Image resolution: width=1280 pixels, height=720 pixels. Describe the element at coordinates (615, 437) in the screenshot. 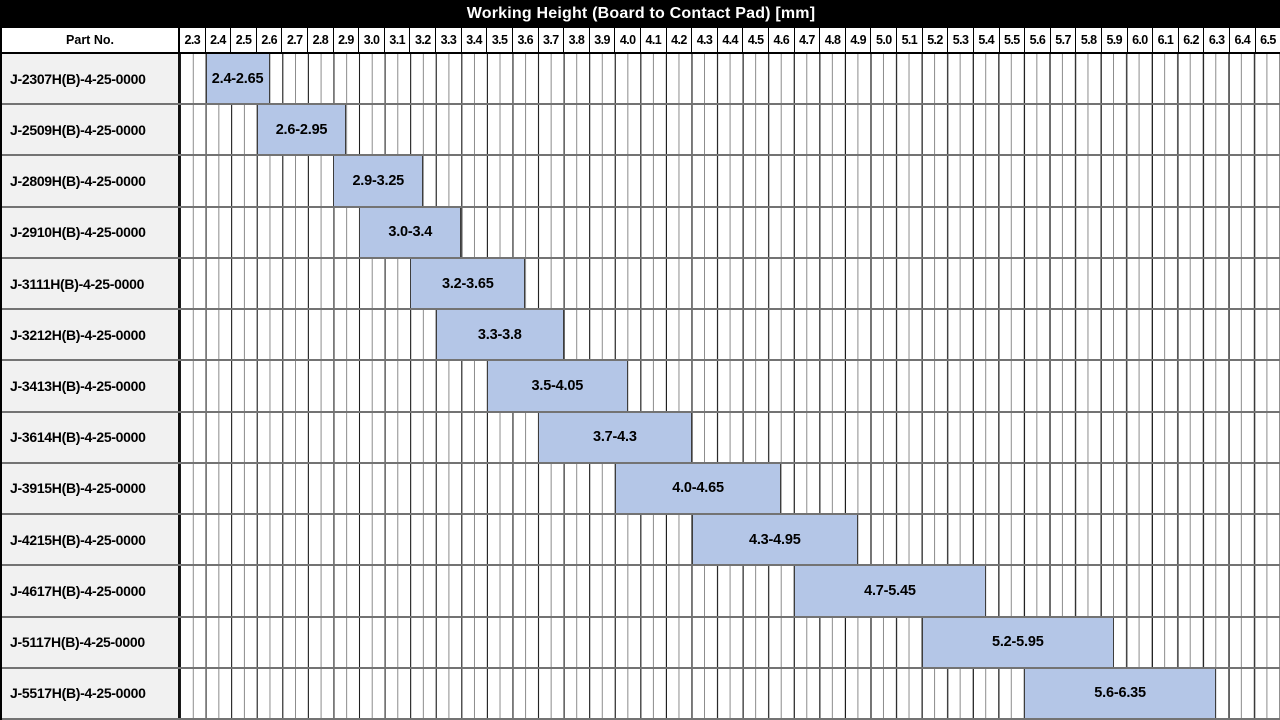

I see `range-bar: 3.7-4.3` at that location.